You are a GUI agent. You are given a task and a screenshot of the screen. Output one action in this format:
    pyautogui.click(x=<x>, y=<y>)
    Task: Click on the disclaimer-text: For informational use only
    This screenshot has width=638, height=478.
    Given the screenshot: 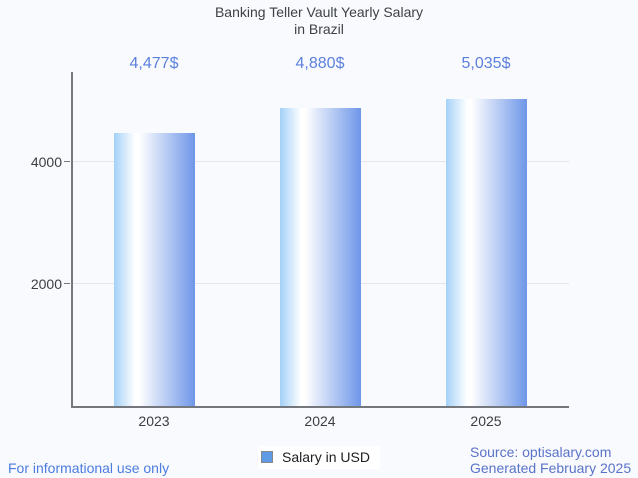 What is the action you would take?
    pyautogui.click(x=89, y=468)
    